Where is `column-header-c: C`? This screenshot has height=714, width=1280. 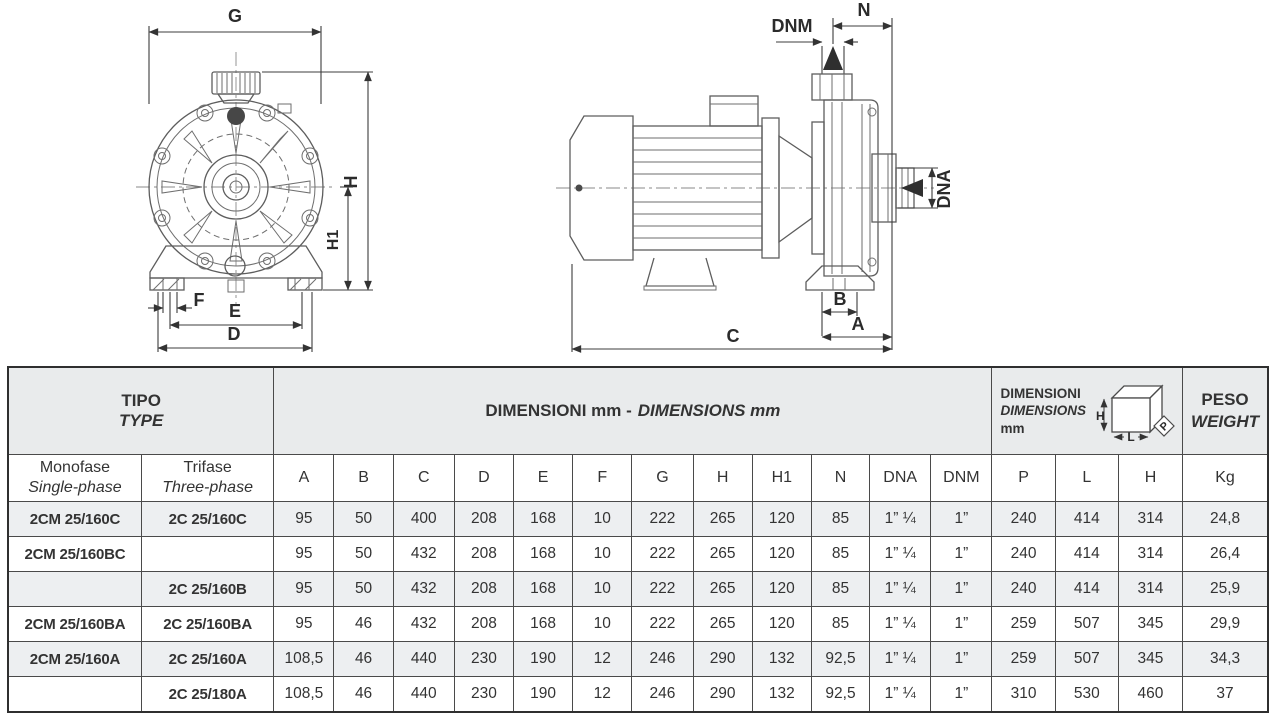
column-header-c: C is located at coordinates (423, 478).